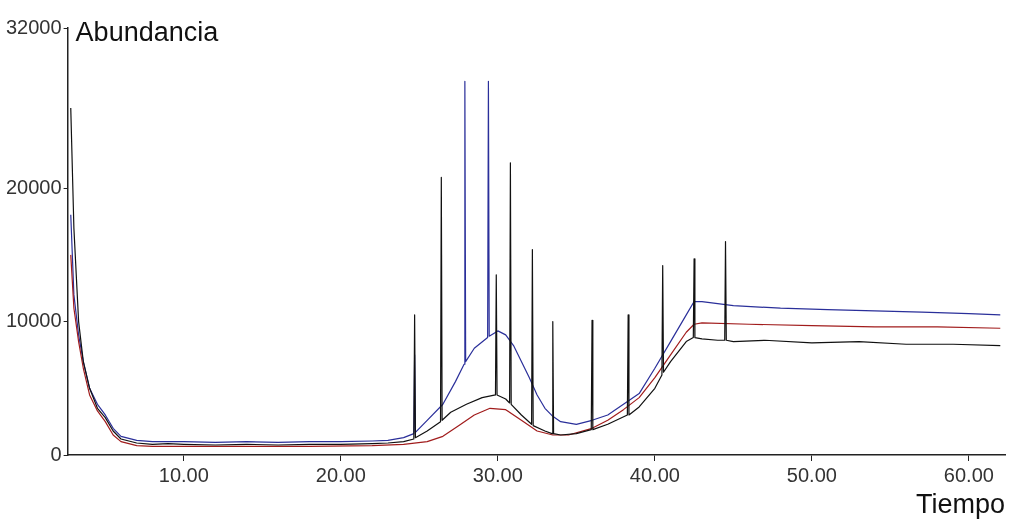  Describe the element at coordinates (56, 453) in the screenshot. I see `y-tick-label: 0` at that location.